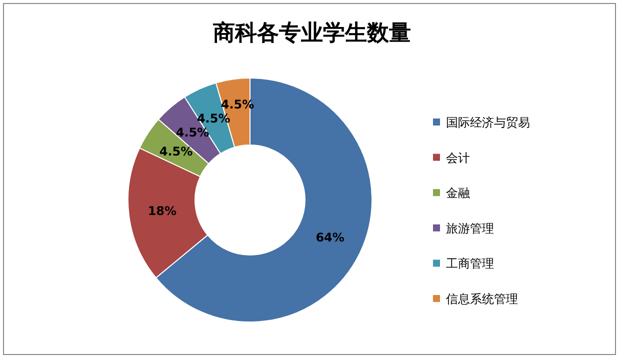 The height and width of the screenshot is (359, 620). What do you see at coordinates (312, 33) in the screenshot?
I see `title: 商科各专业学生数量` at bounding box center [312, 33].